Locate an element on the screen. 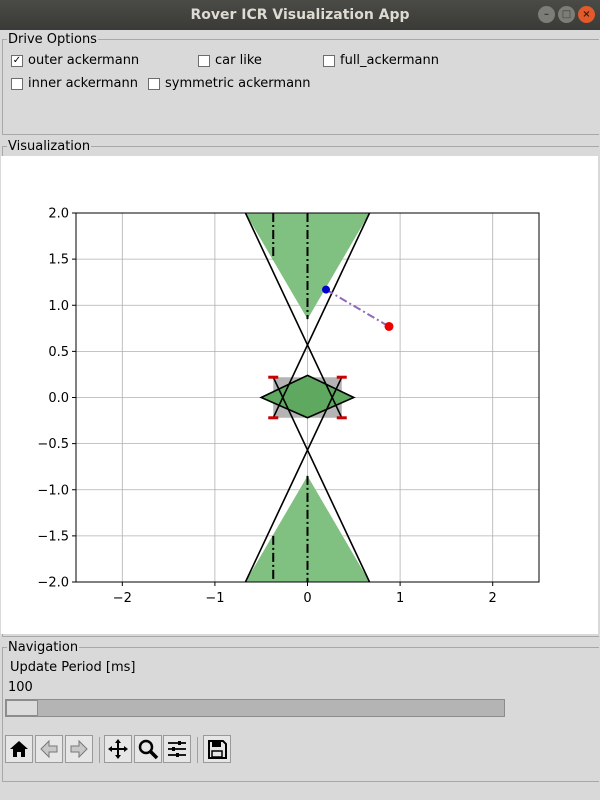  checkbox-car-like: car like is located at coordinates (230, 60).